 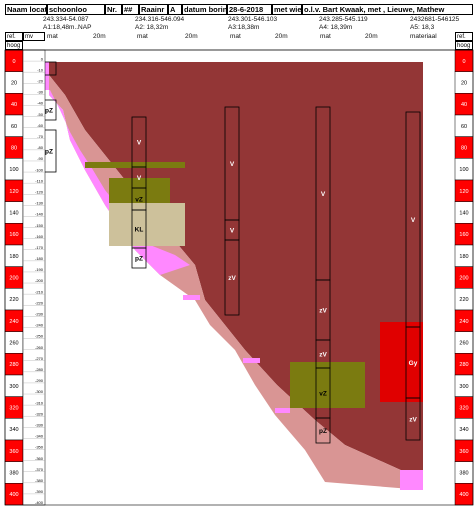 I want to click on segment-code-label: vZ, so click(x=323, y=394).